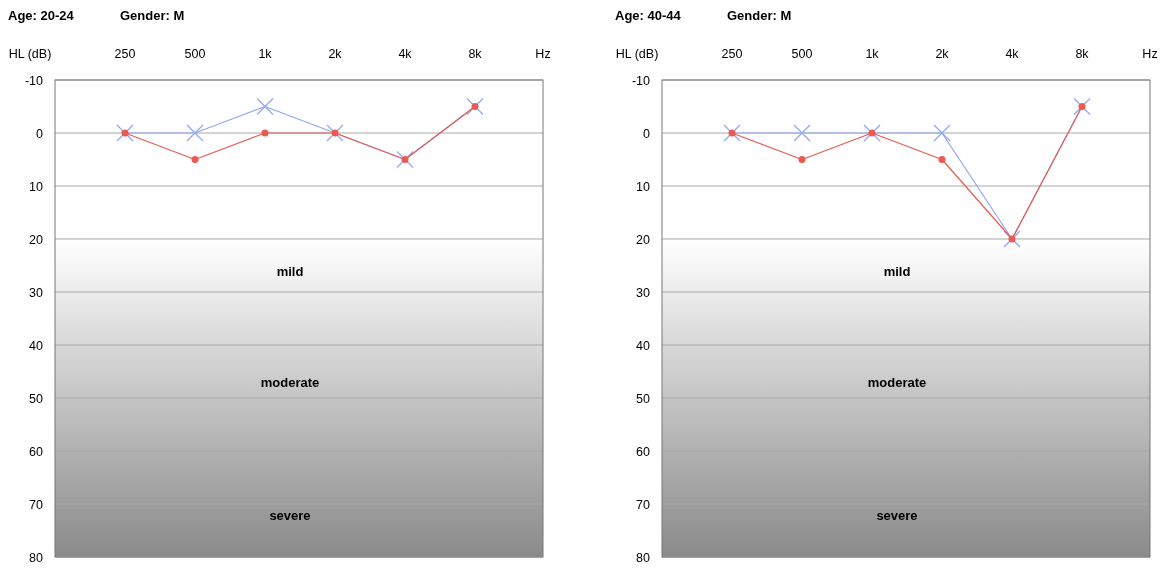 This screenshot has height=572, width=1168. I want to click on chart-title: Age: 40-44, so click(648, 15).